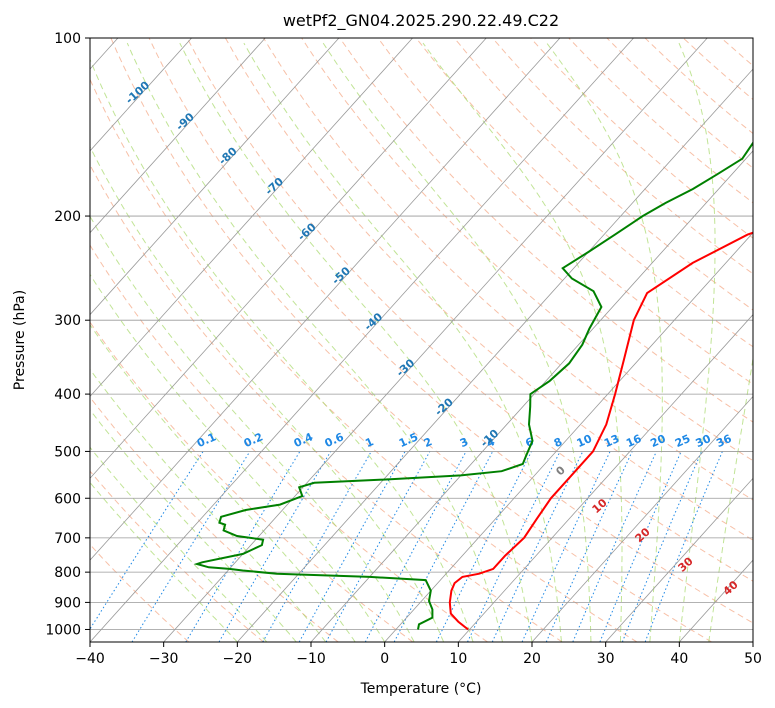 The width and height of the screenshot is (775, 708). Describe the element at coordinates (275, 186) in the screenshot. I see `isotherm-label: -70` at that location.